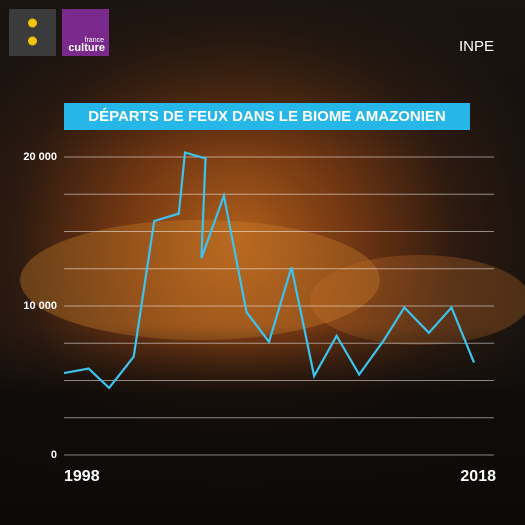 The width and height of the screenshot is (525, 525). Describe the element at coordinates (40, 306) in the screenshot. I see `y-tick-label: 10 000` at that location.